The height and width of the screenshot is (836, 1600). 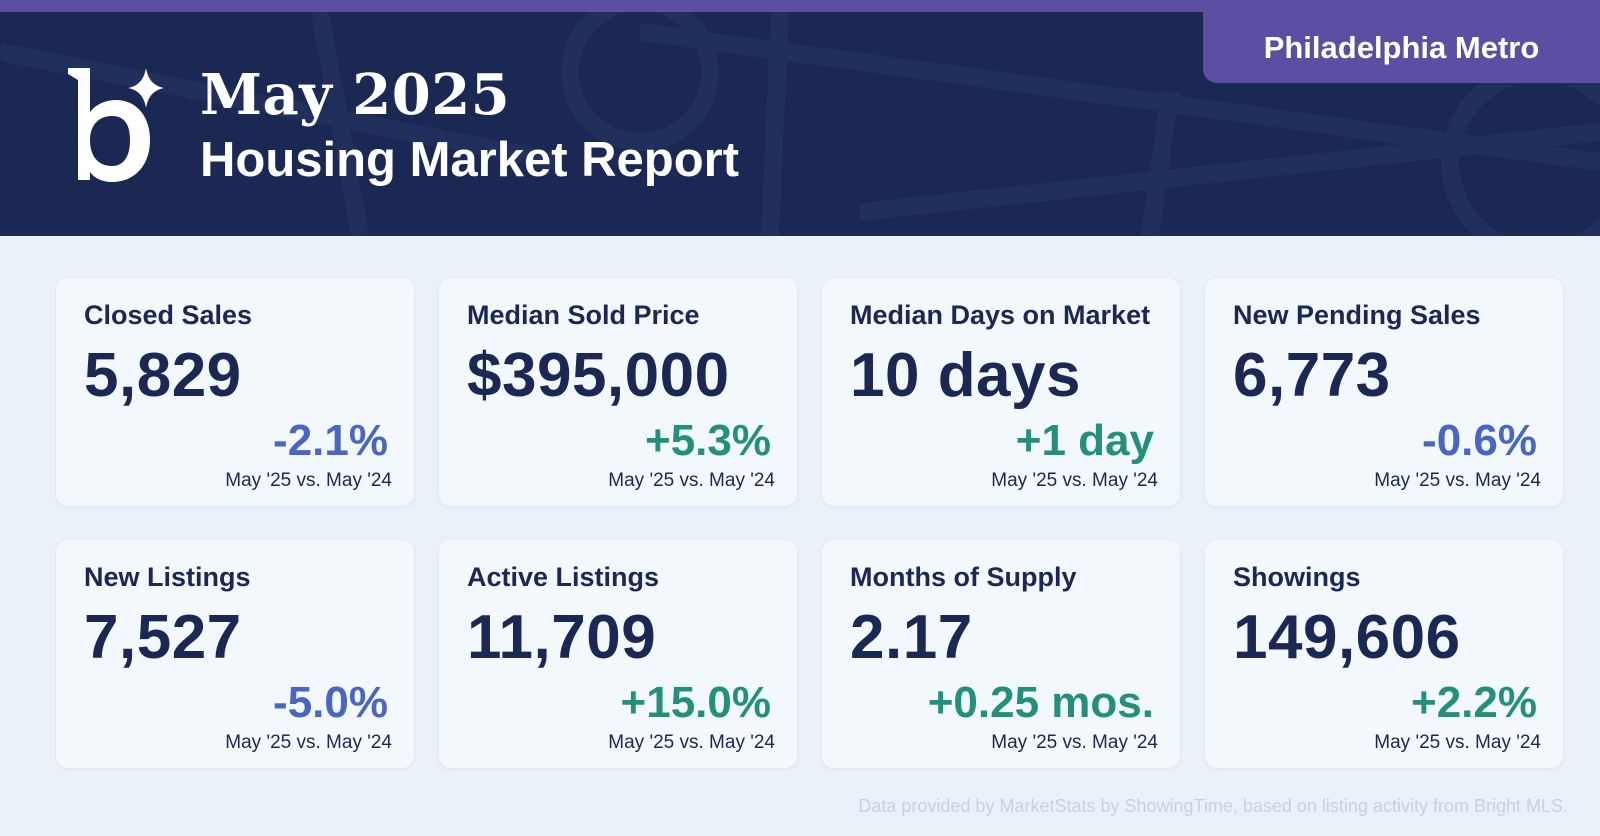 What do you see at coordinates (1401, 47) in the screenshot?
I see `region-tab: Philadelphia Metro` at bounding box center [1401, 47].